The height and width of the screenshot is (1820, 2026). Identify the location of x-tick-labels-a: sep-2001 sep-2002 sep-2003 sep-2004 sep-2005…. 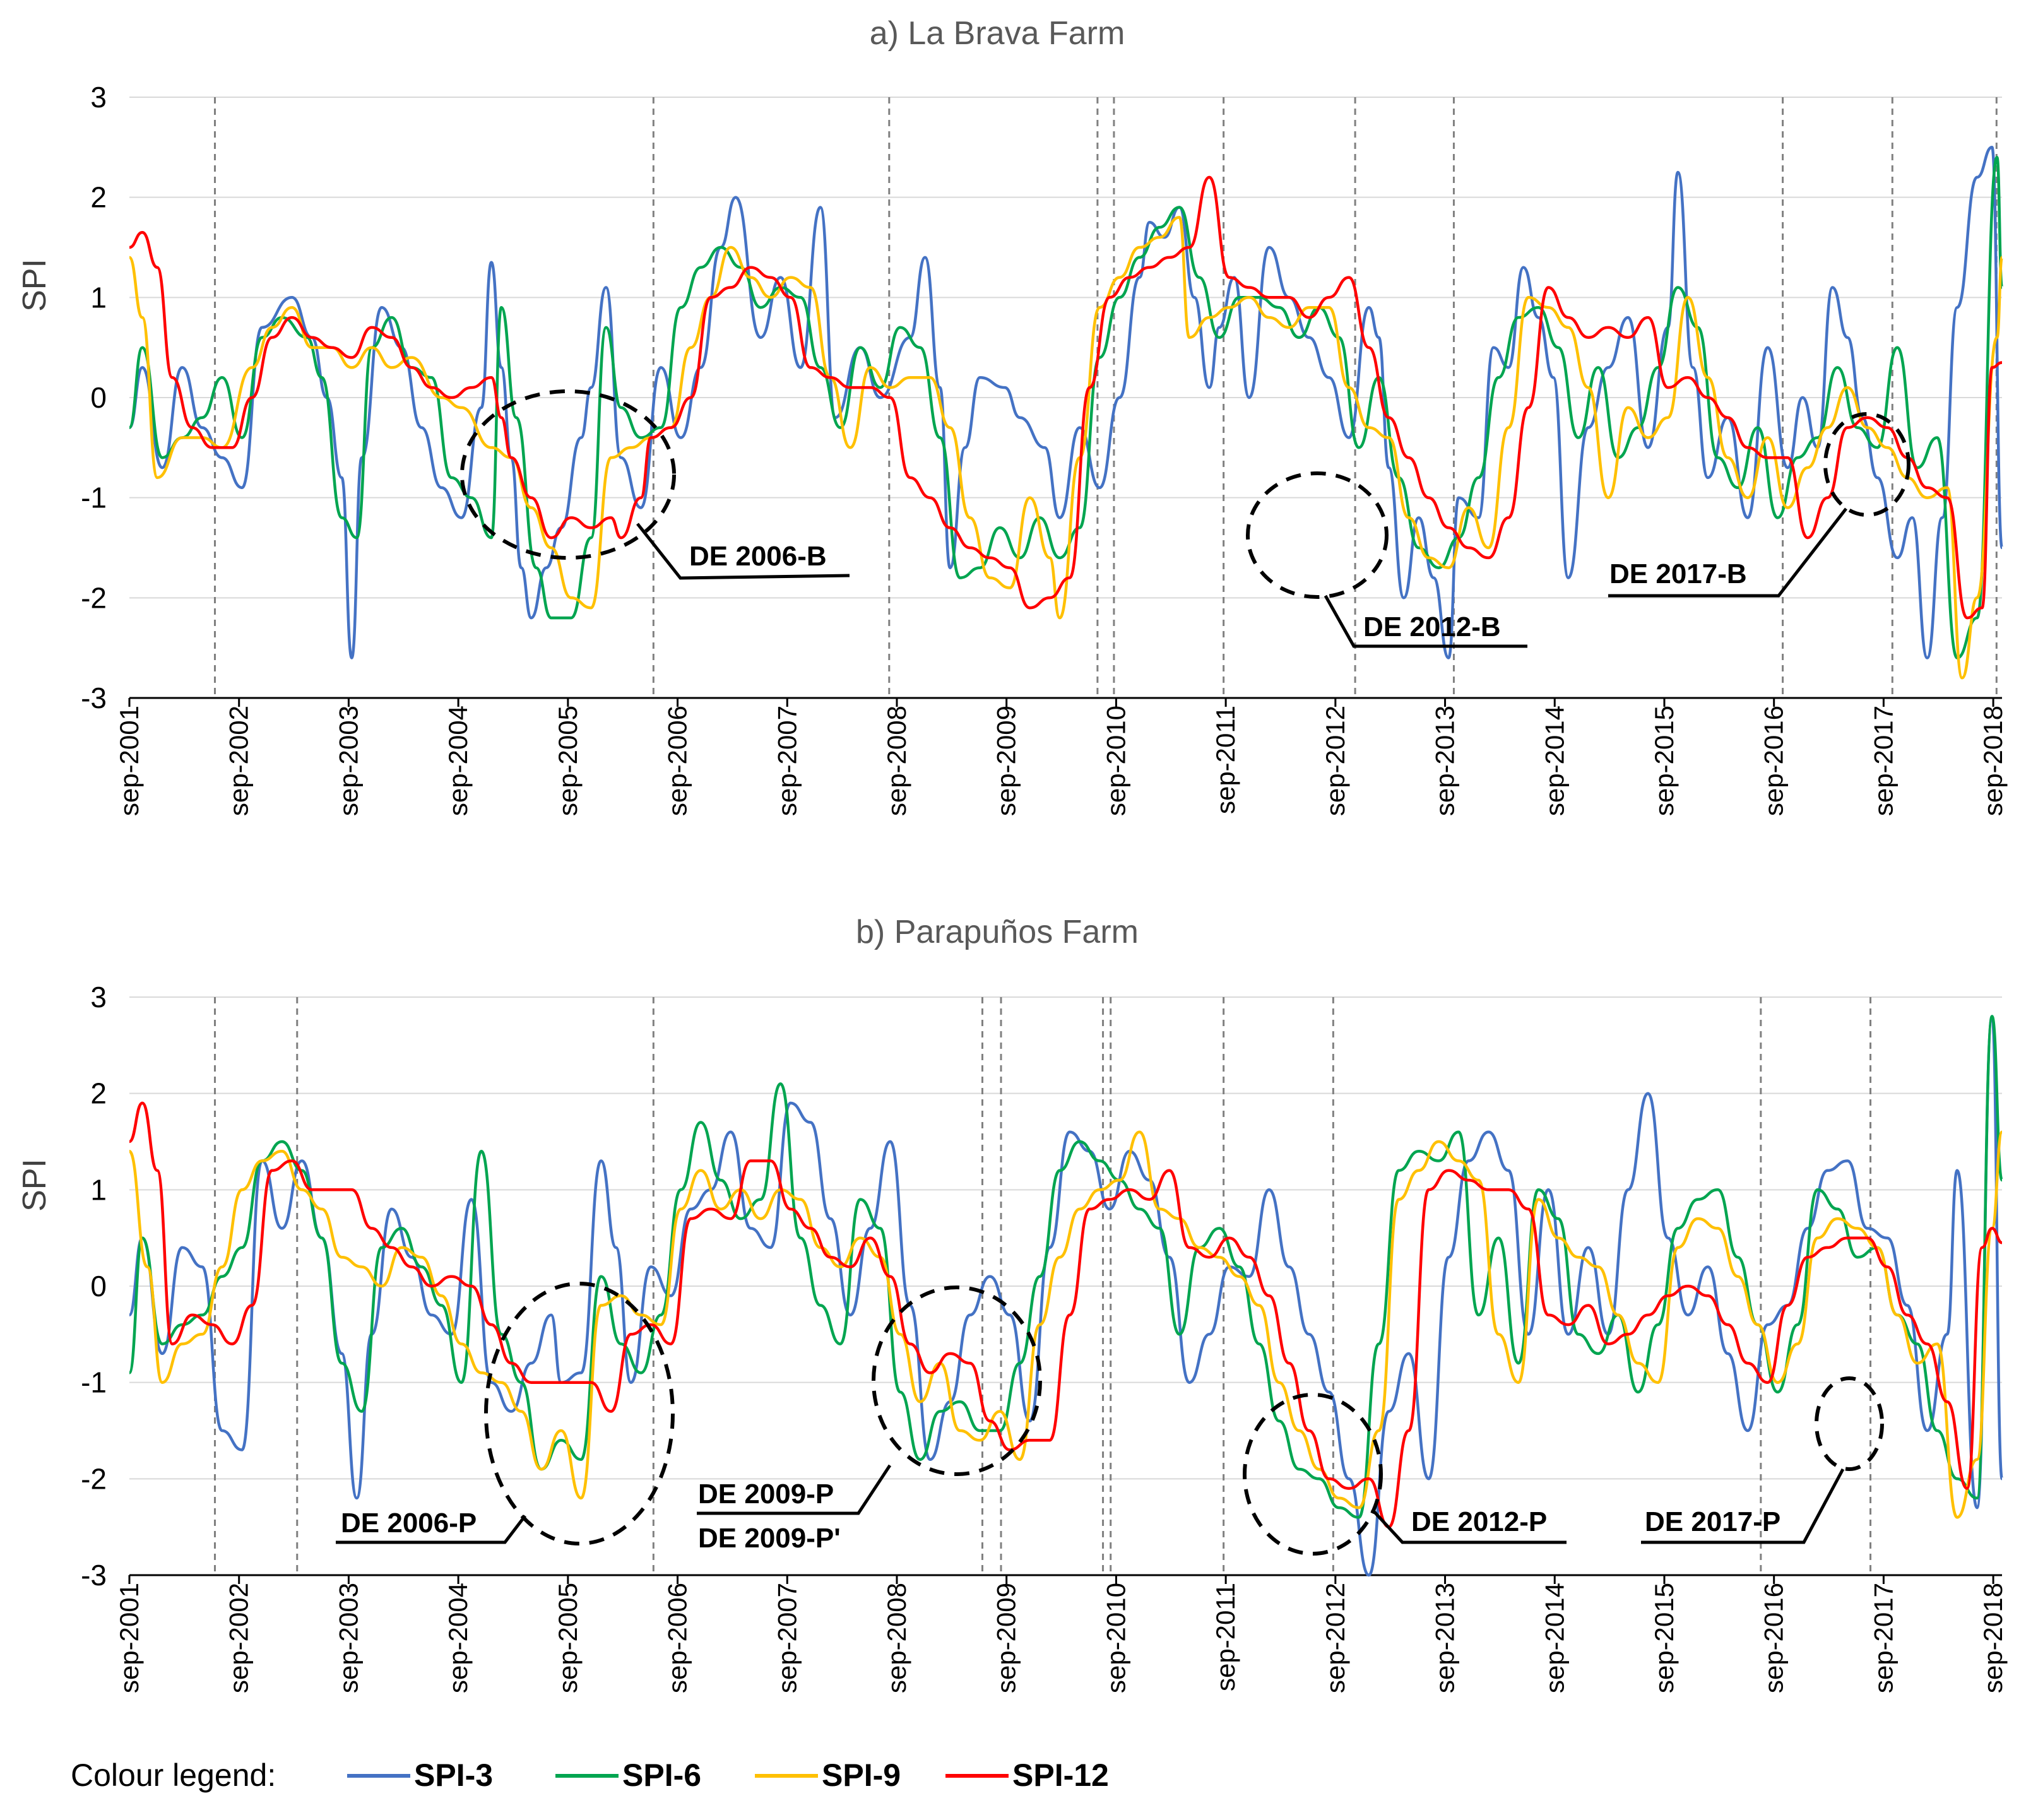
(1061, 757).